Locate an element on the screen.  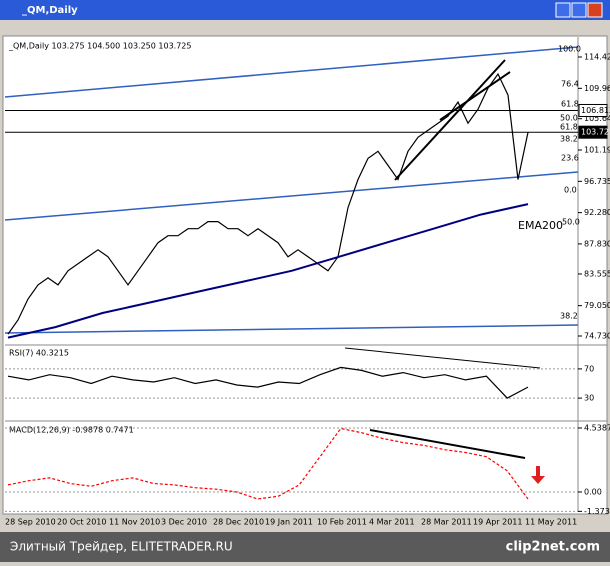
footer-text: Элитный Трейдер, ELITETRADER.RU is located at coordinates (121, 547).